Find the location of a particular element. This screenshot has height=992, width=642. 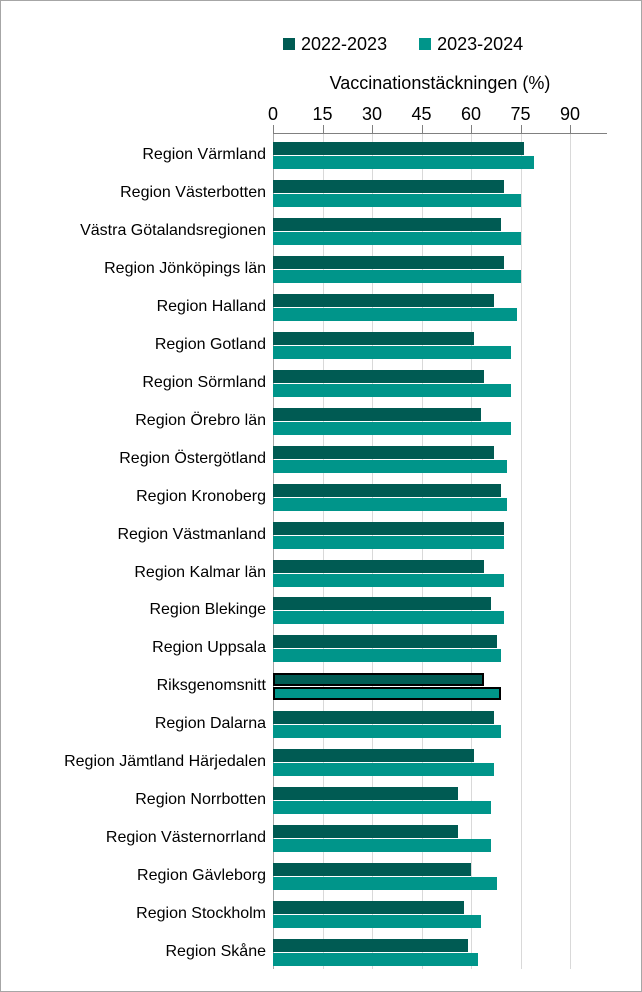

category-label: Region Sörmland is located at coordinates (204, 382).